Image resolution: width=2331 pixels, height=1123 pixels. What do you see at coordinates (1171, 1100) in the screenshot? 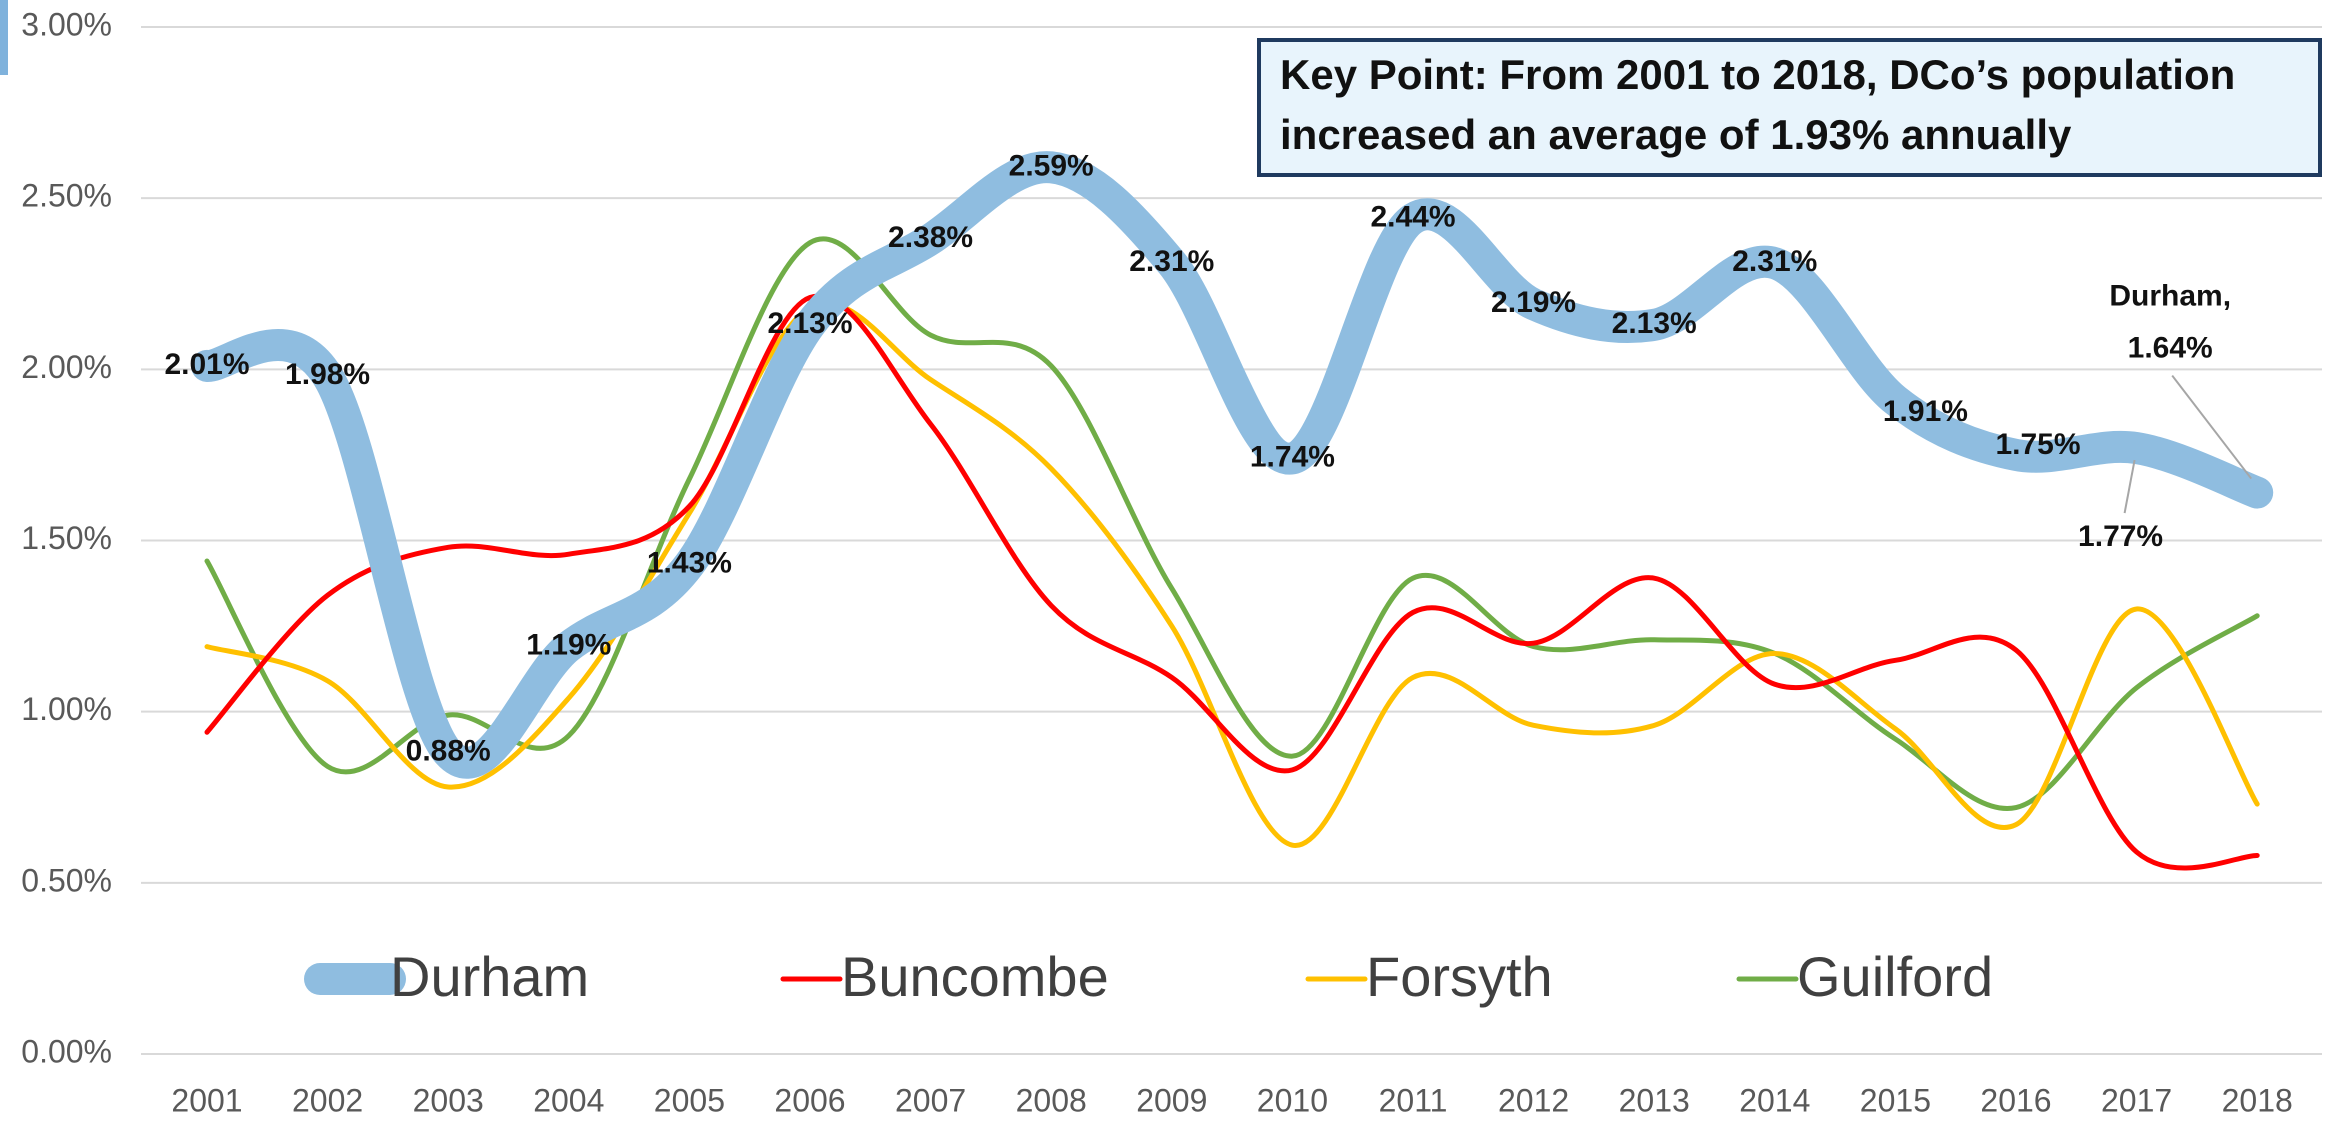
I see `x-tick-label: 2009` at bounding box center [1171, 1100].